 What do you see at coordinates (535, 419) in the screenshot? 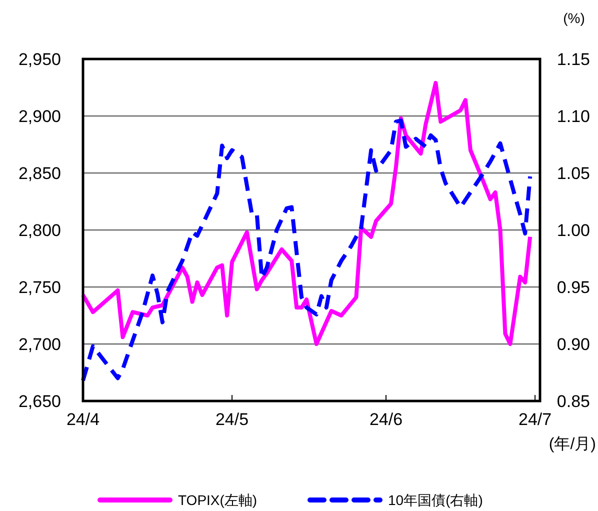
I see `x-tick-label: 24/7` at bounding box center [535, 419].